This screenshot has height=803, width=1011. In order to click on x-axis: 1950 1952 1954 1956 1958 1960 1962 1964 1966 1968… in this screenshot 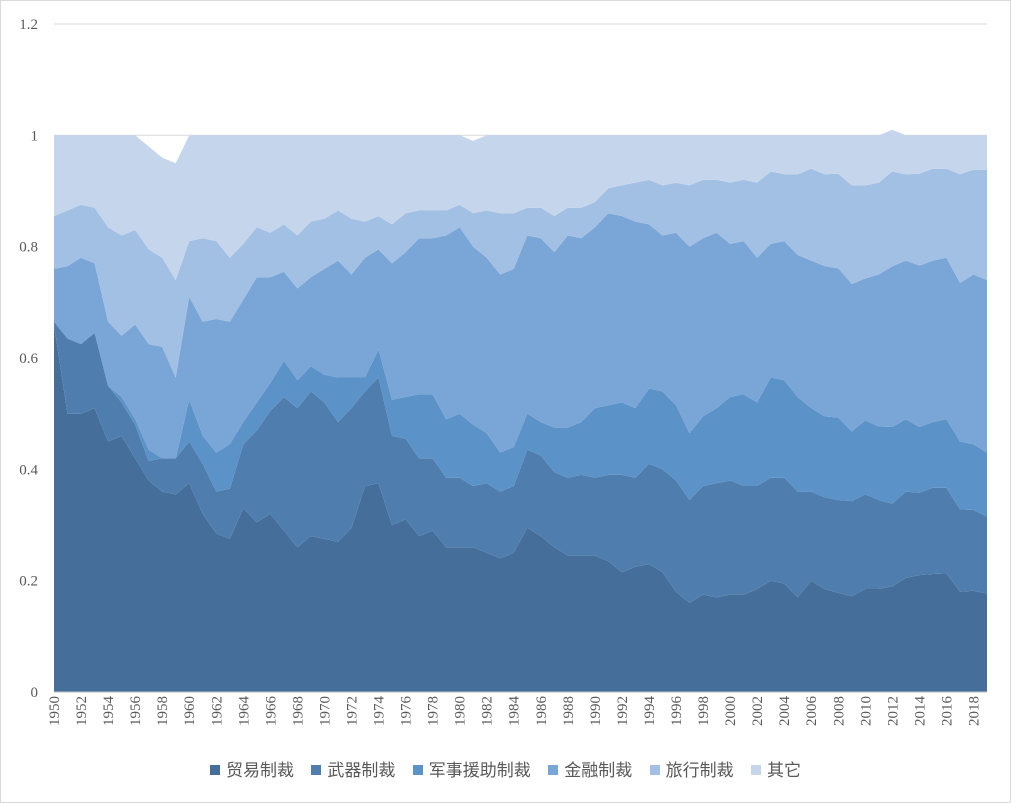, I will do `click(515, 711)`.